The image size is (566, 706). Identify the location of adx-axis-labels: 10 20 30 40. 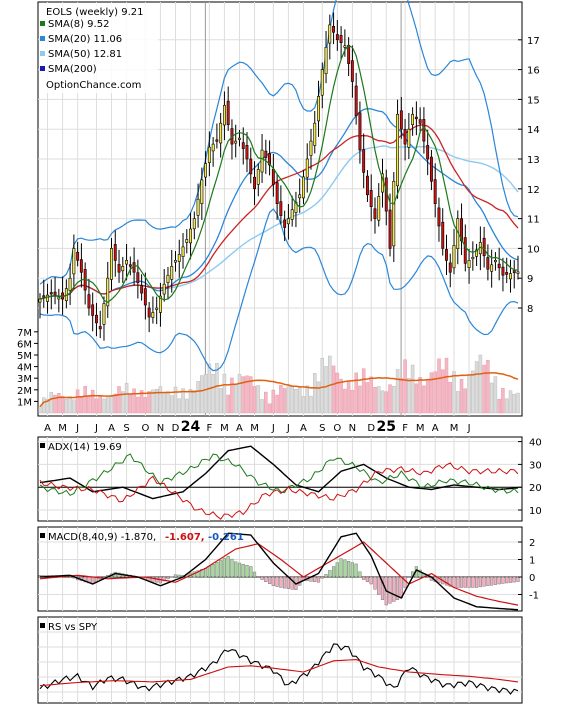
(530, 477).